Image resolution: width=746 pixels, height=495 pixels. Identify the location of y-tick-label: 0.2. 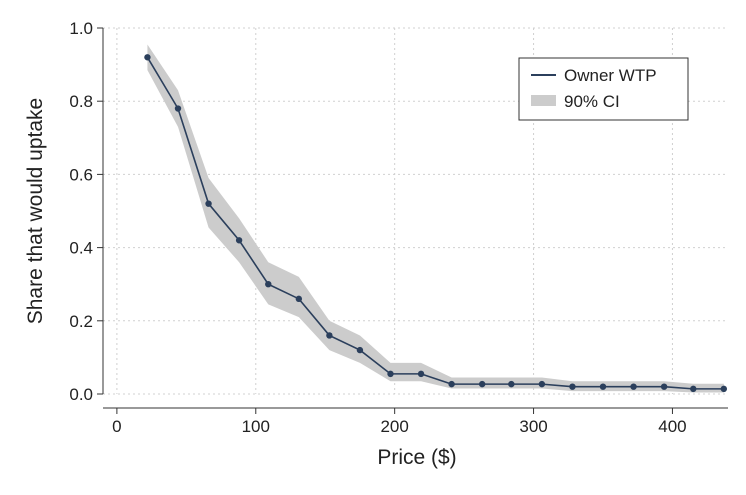
(81, 321).